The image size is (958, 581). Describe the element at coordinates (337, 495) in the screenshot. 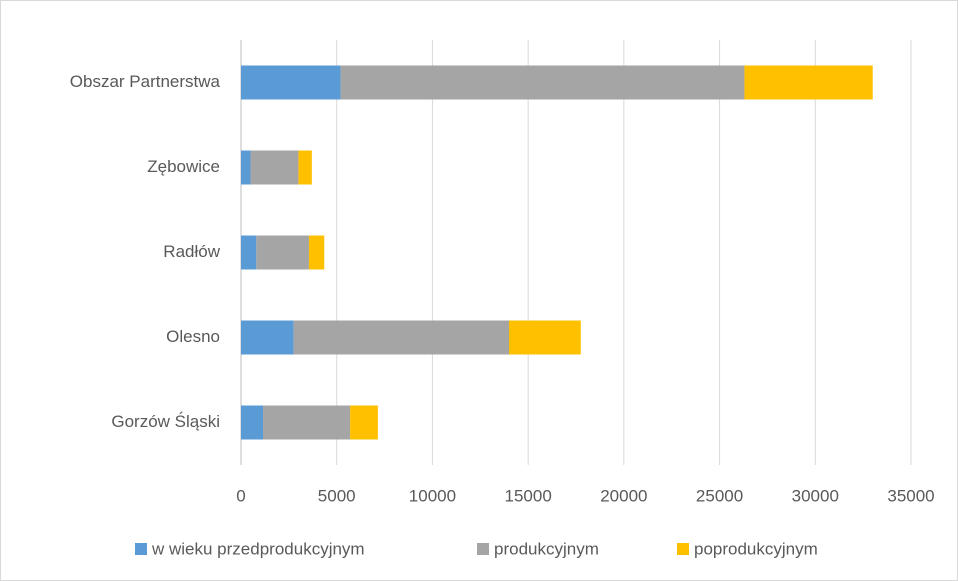

I see `x-tick-label: 5000` at that location.